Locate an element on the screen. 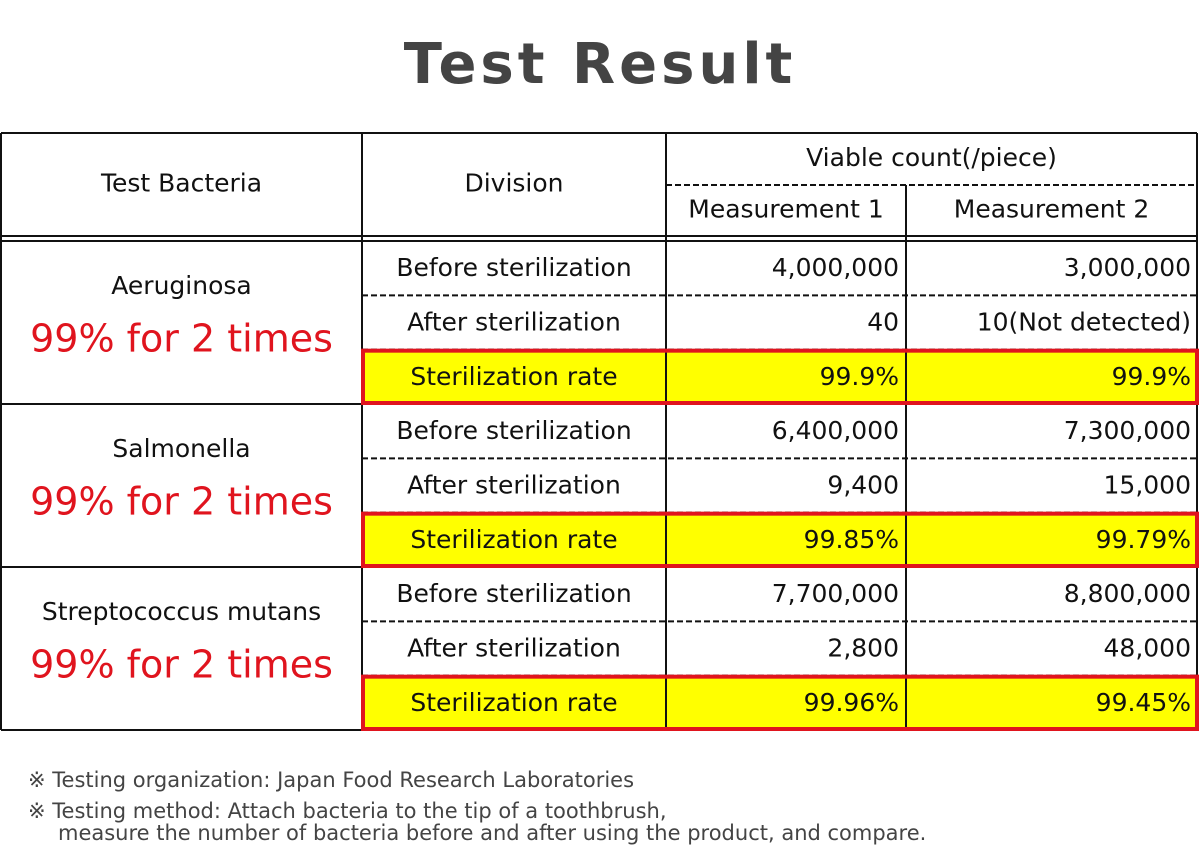  value-cell: 7,300,000 is located at coordinates (1127, 430).